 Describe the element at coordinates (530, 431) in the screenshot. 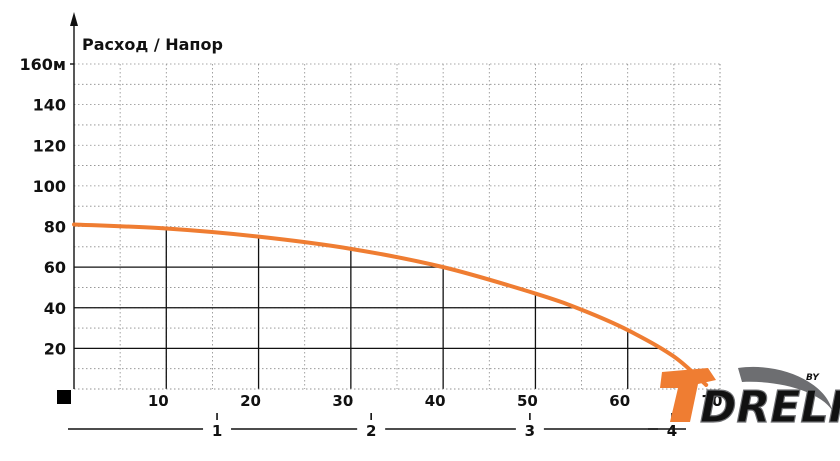

I see `secondary-x-tick-label: 3` at that location.